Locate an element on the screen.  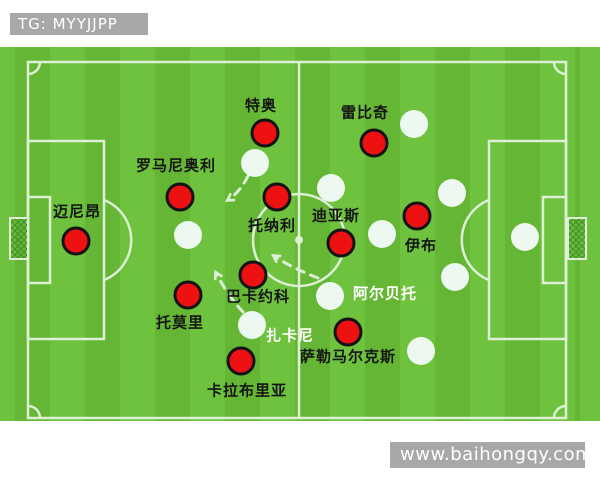
movement-arrows is located at coordinates (268, 244).